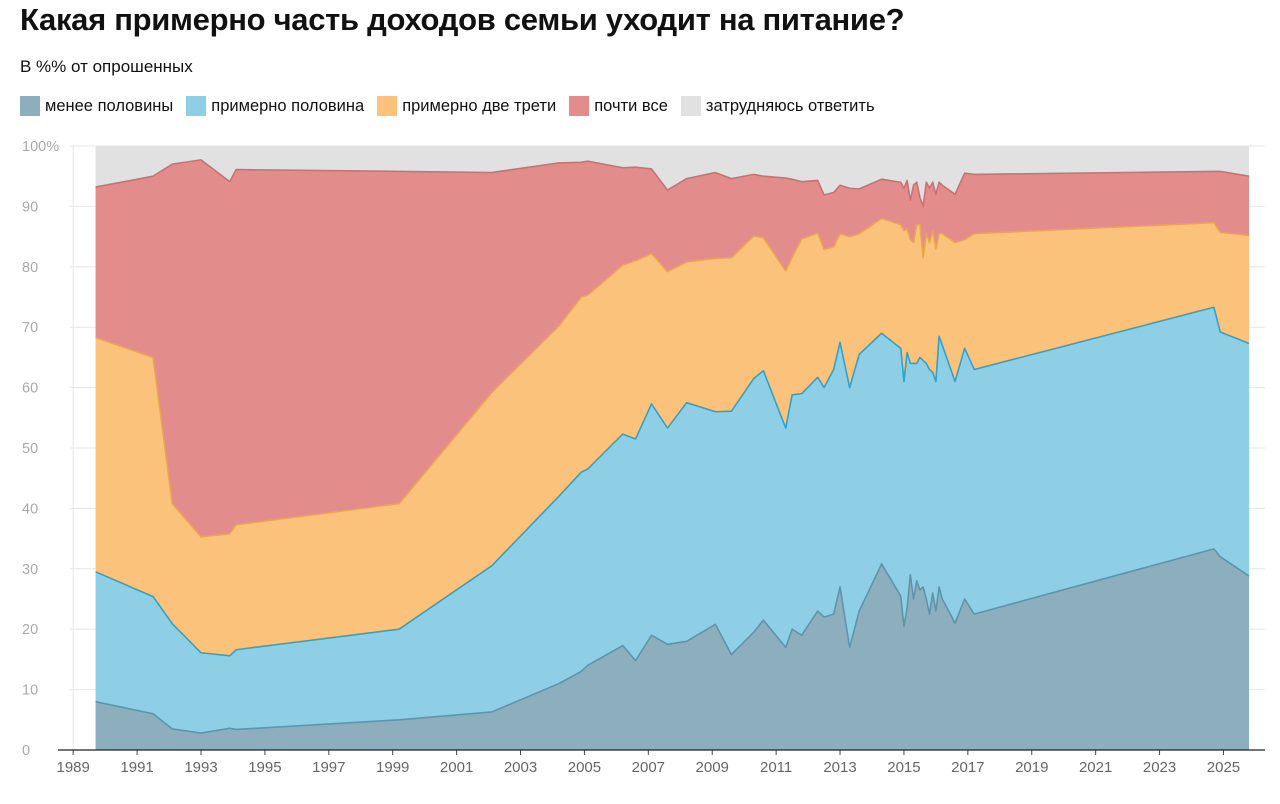 The width and height of the screenshot is (1280, 804). Describe the element at coordinates (30, 570) in the screenshot. I see `y-tick-label: 30` at that location.